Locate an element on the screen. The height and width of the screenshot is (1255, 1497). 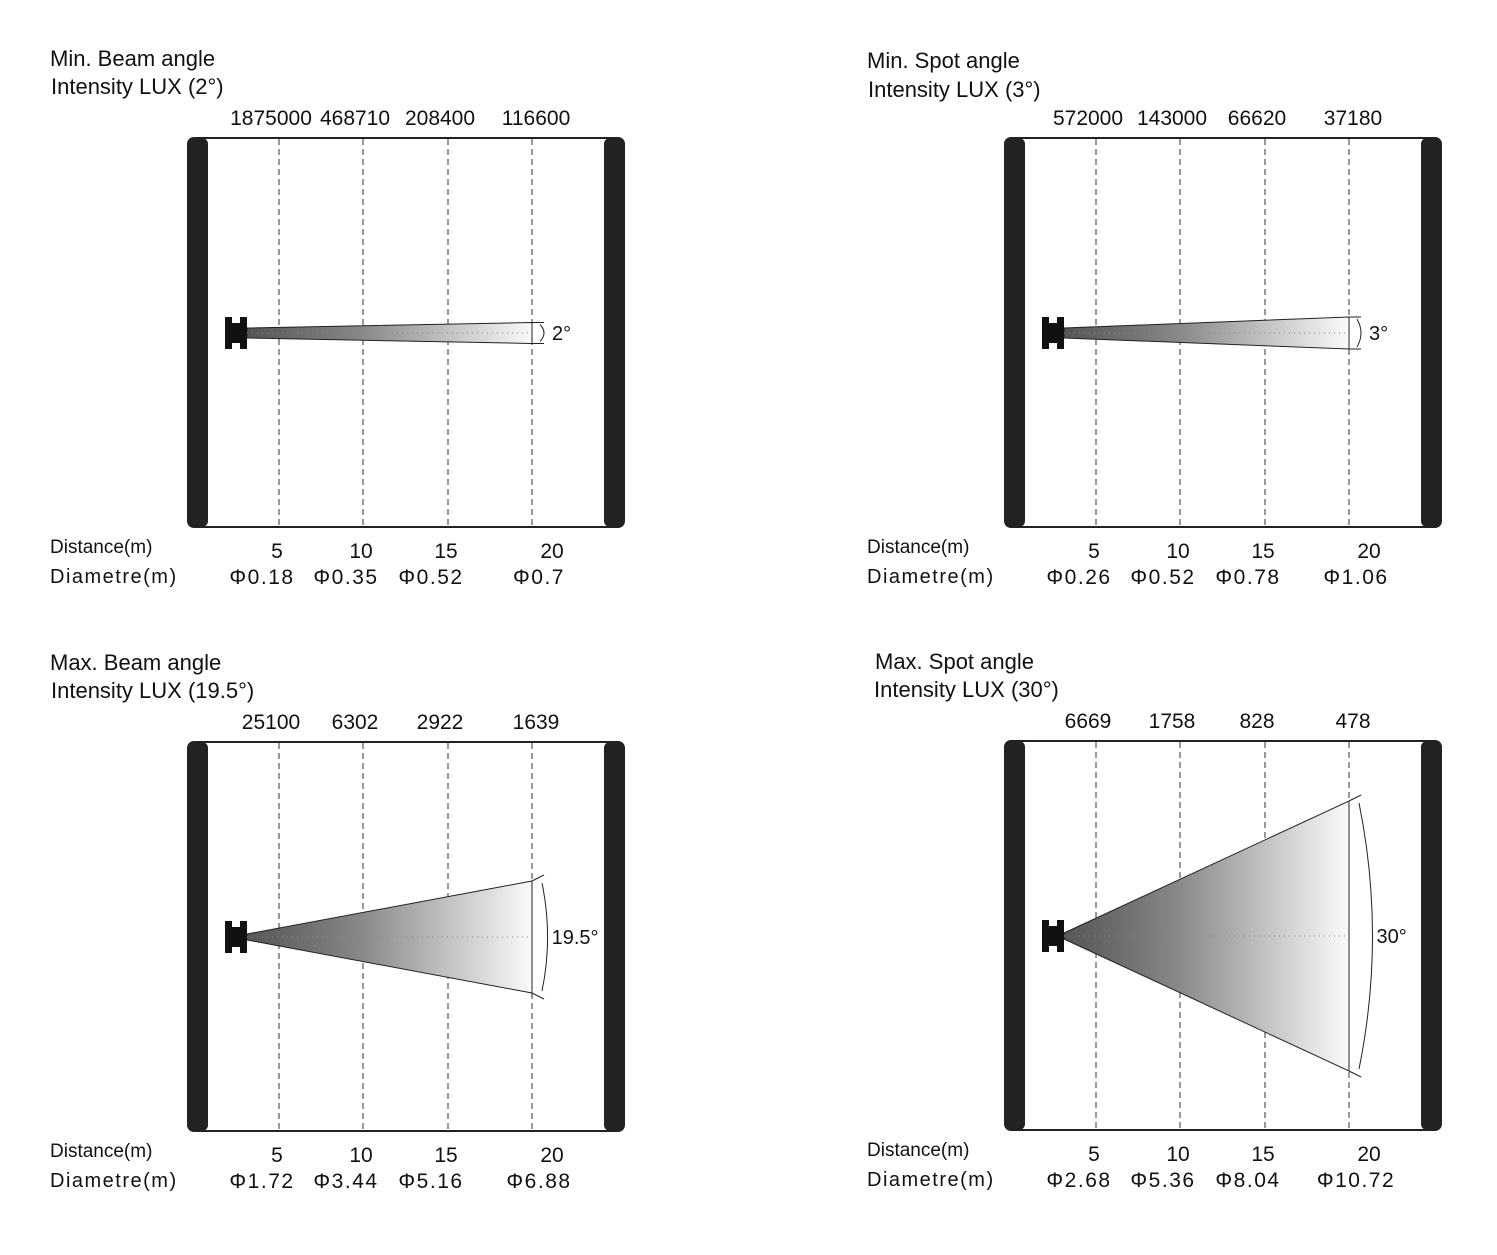
lux-value: 6669 is located at coordinates (1088, 721).